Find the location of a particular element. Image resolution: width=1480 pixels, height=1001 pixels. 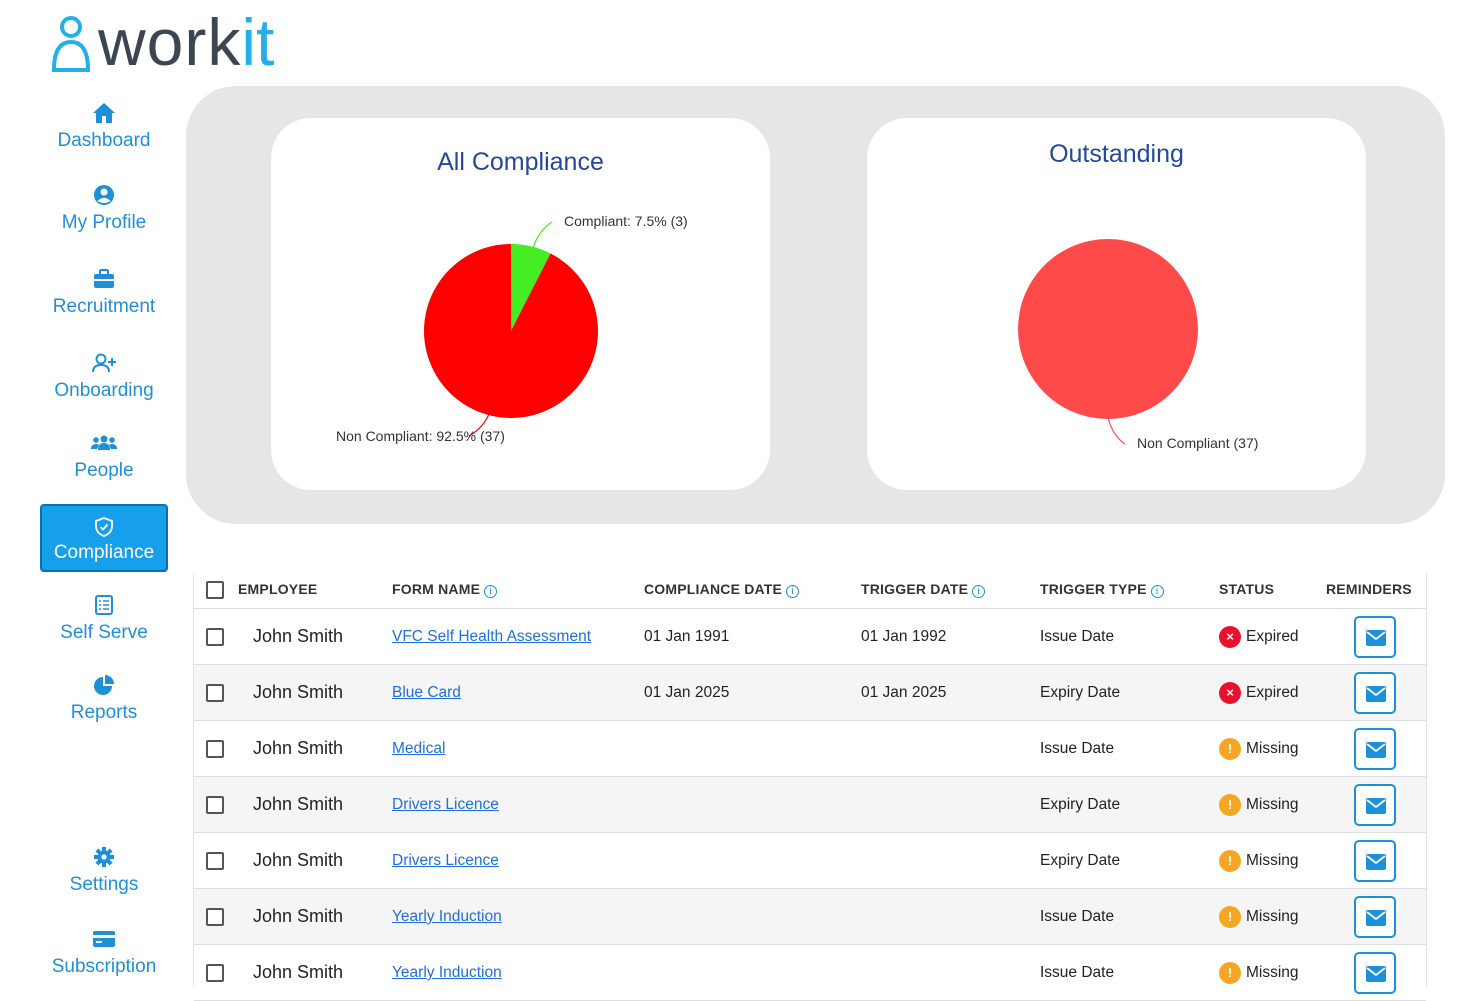

chart-title: All Compliance is located at coordinates (520, 162).